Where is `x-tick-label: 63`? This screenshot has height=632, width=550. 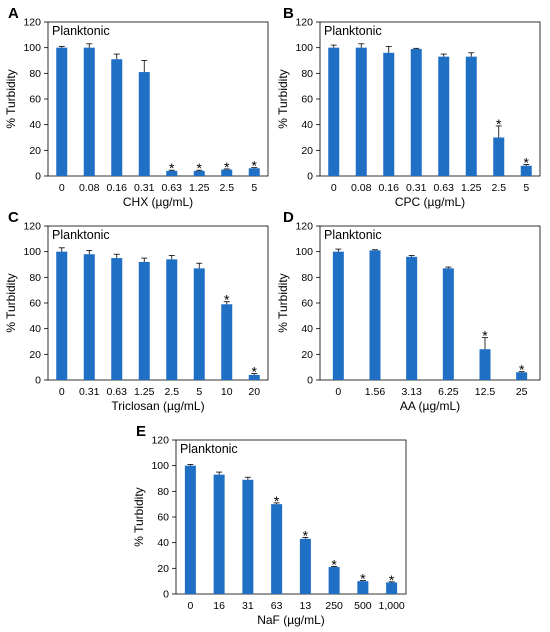
x-tick-label: 63 is located at coordinates (277, 606).